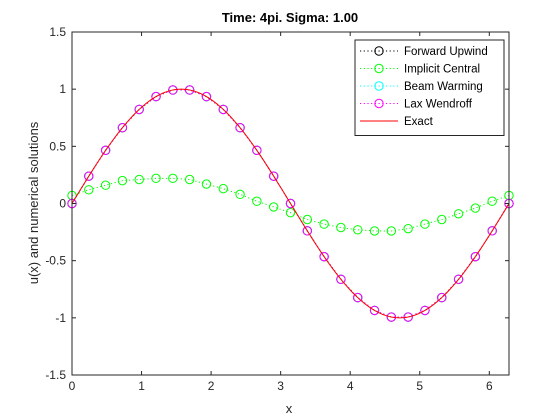  What do you see at coordinates (442, 70) in the screenshot?
I see `legend-label-implicit-central: Implicit Central` at bounding box center [442, 70].